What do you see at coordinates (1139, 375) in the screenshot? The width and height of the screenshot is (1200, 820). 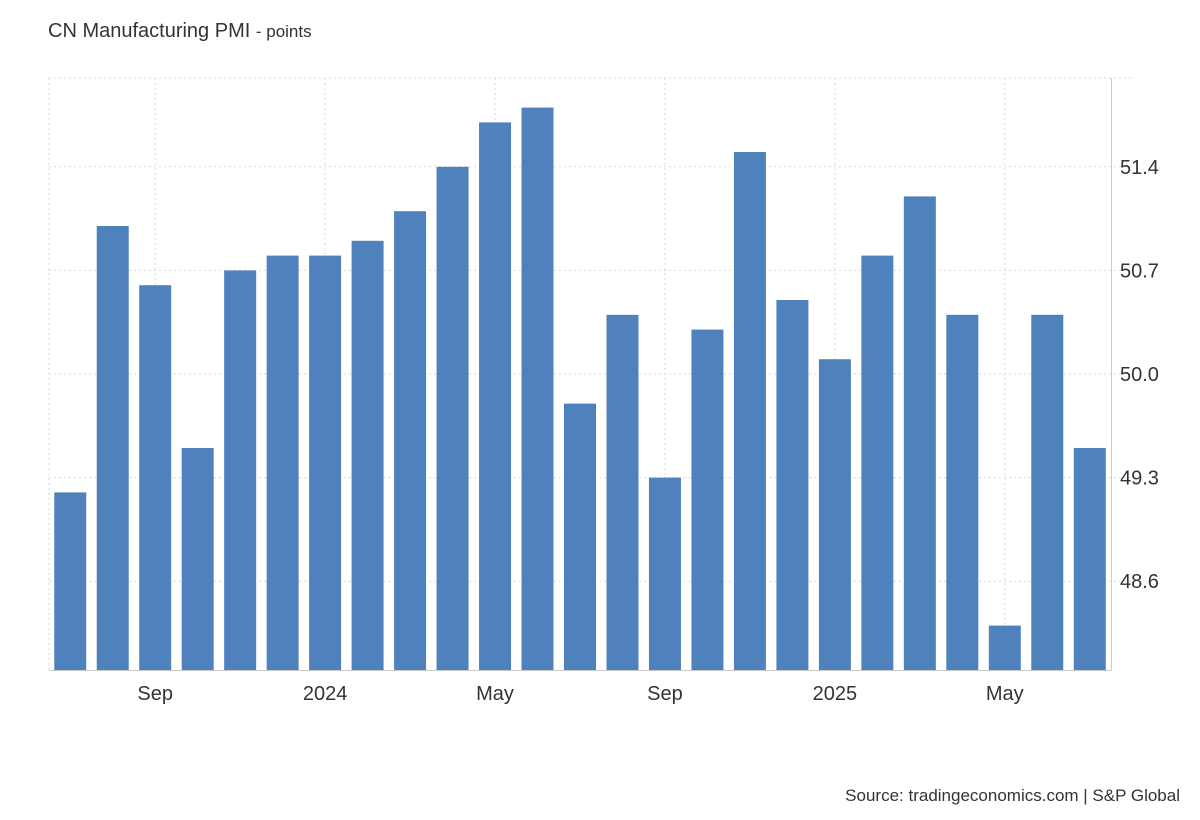 I see `y-tick-label: 50.0` at bounding box center [1139, 375].